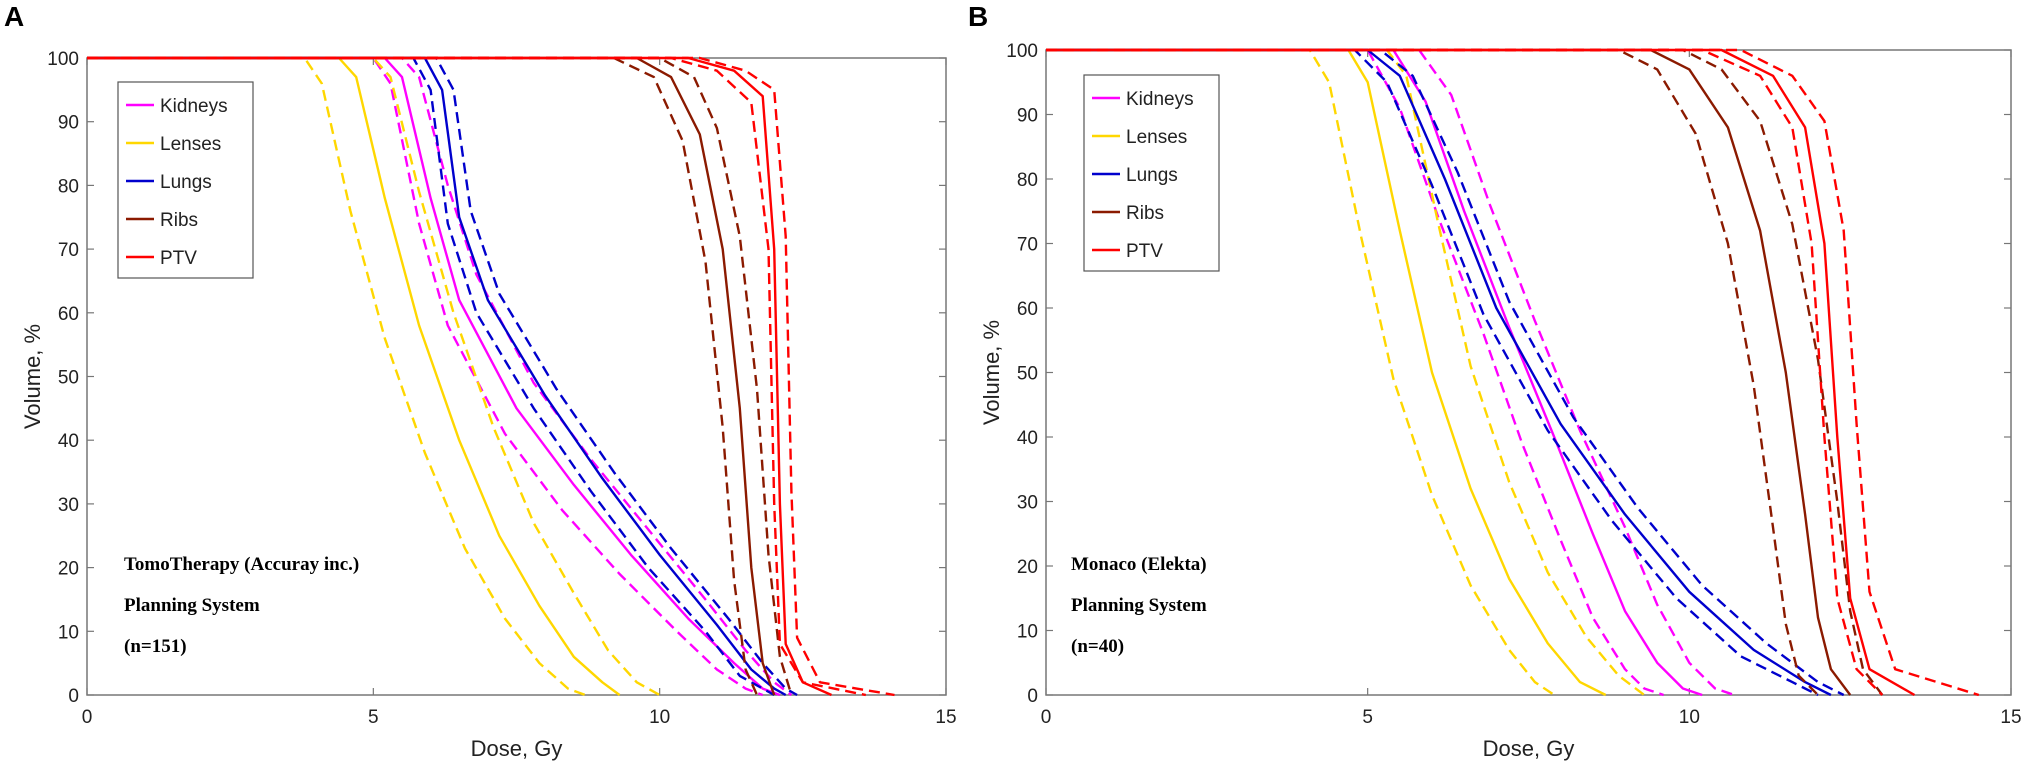 This screenshot has height=776, width=2023. What do you see at coordinates (978, 16) in the screenshot?
I see `panel-letter: B` at bounding box center [978, 16].